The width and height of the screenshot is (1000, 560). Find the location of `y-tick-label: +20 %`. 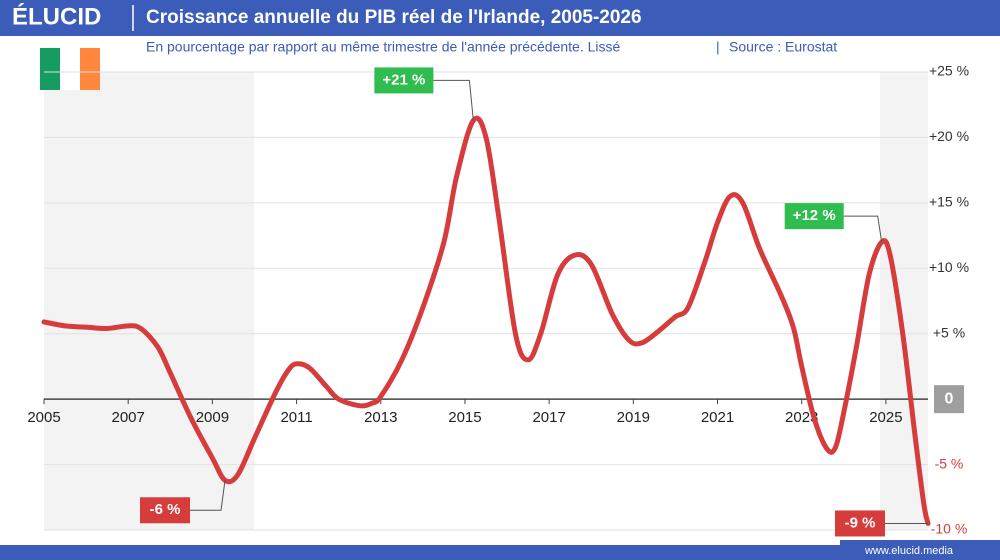

y-tick-label: +20 % is located at coordinates (949, 136).